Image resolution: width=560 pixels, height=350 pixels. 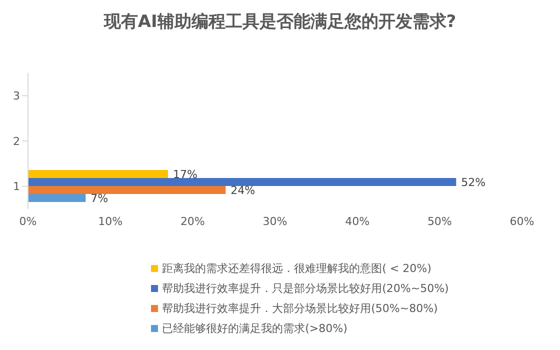 I want to click on y-tick-label: 3, so click(x=16, y=96).